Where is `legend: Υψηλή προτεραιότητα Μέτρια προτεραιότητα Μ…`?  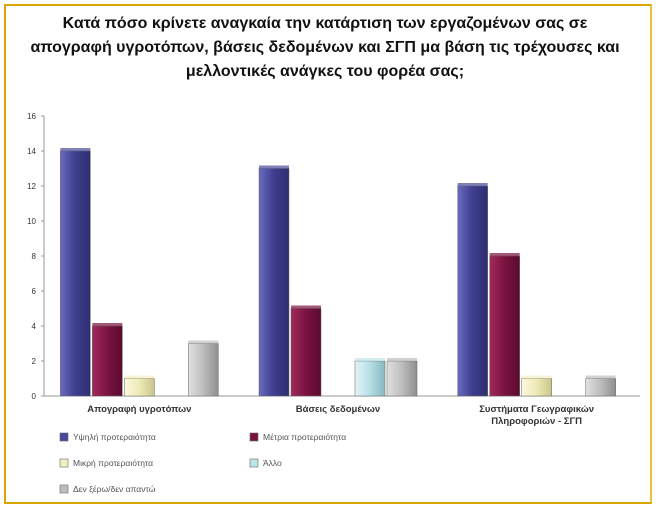 legend: Υψηλή προτεραιότητα Μέτρια προτεραιότητα Μ… is located at coordinates (202, 463).